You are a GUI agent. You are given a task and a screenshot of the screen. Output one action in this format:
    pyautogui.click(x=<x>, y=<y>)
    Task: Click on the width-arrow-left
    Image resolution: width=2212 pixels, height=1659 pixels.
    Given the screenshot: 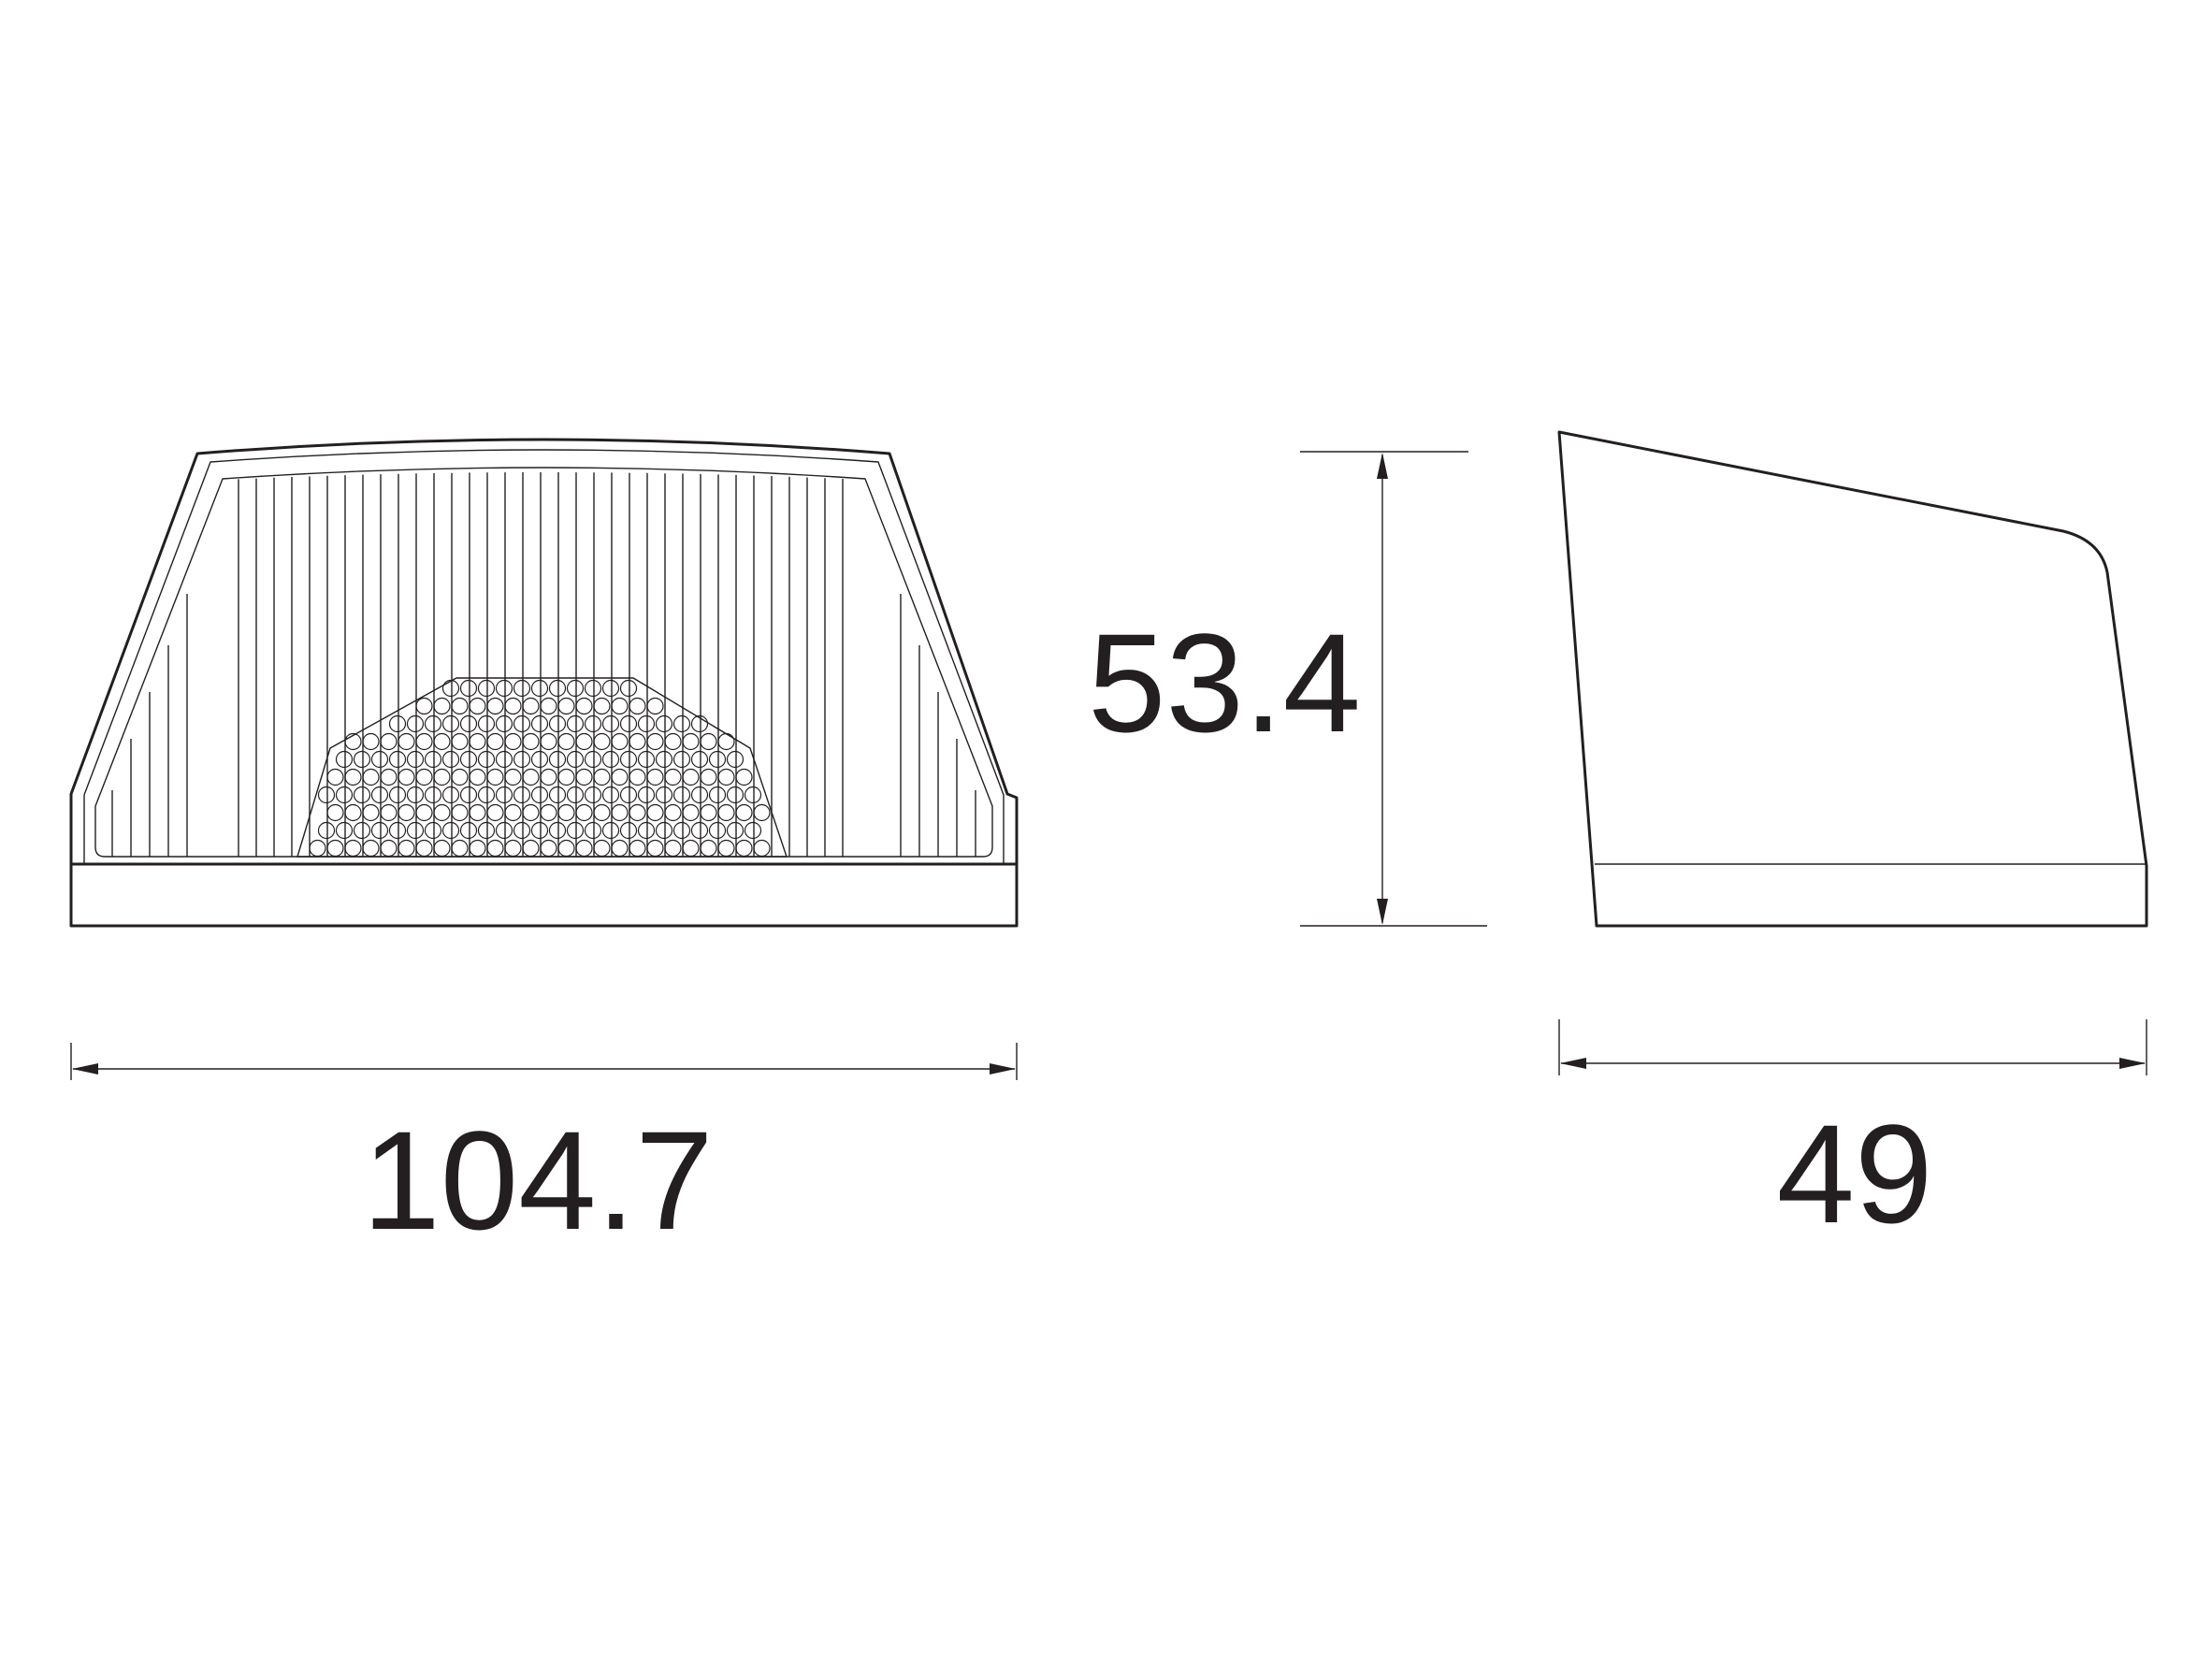 What is the action you would take?
    pyautogui.click(x=85, y=1069)
    